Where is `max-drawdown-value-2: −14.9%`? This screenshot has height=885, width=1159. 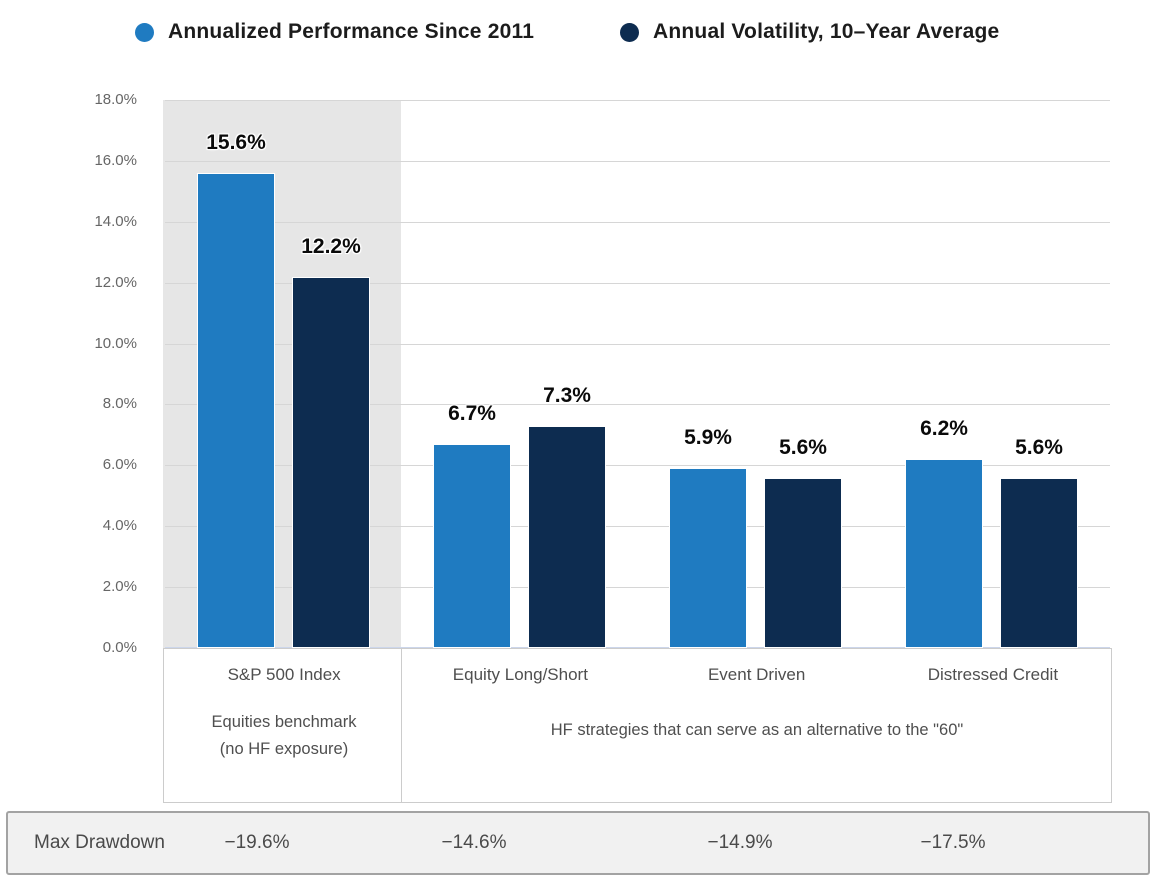 max-drawdown-value-2: −14.9% is located at coordinates (740, 842).